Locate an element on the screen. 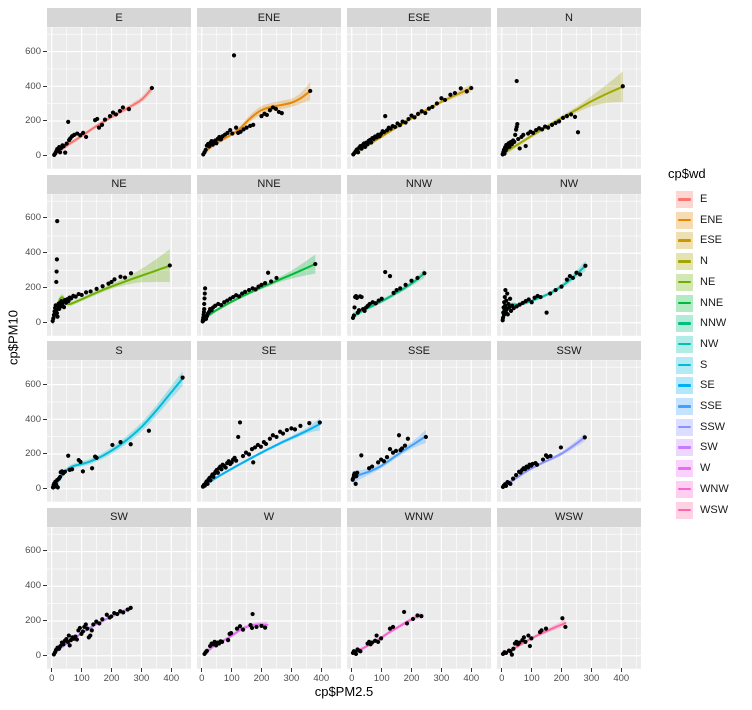 Image resolution: width=752 pixels, height=710 pixels. facet-strip-SSE: SSE is located at coordinates (419, 350).